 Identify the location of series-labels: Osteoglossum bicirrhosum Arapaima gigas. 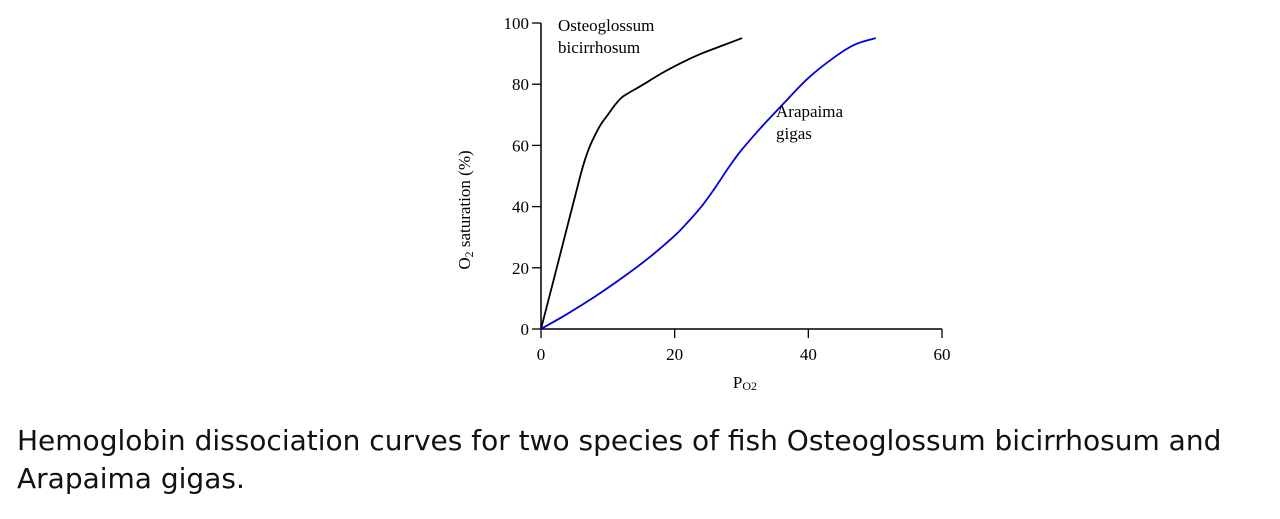
(700, 79).